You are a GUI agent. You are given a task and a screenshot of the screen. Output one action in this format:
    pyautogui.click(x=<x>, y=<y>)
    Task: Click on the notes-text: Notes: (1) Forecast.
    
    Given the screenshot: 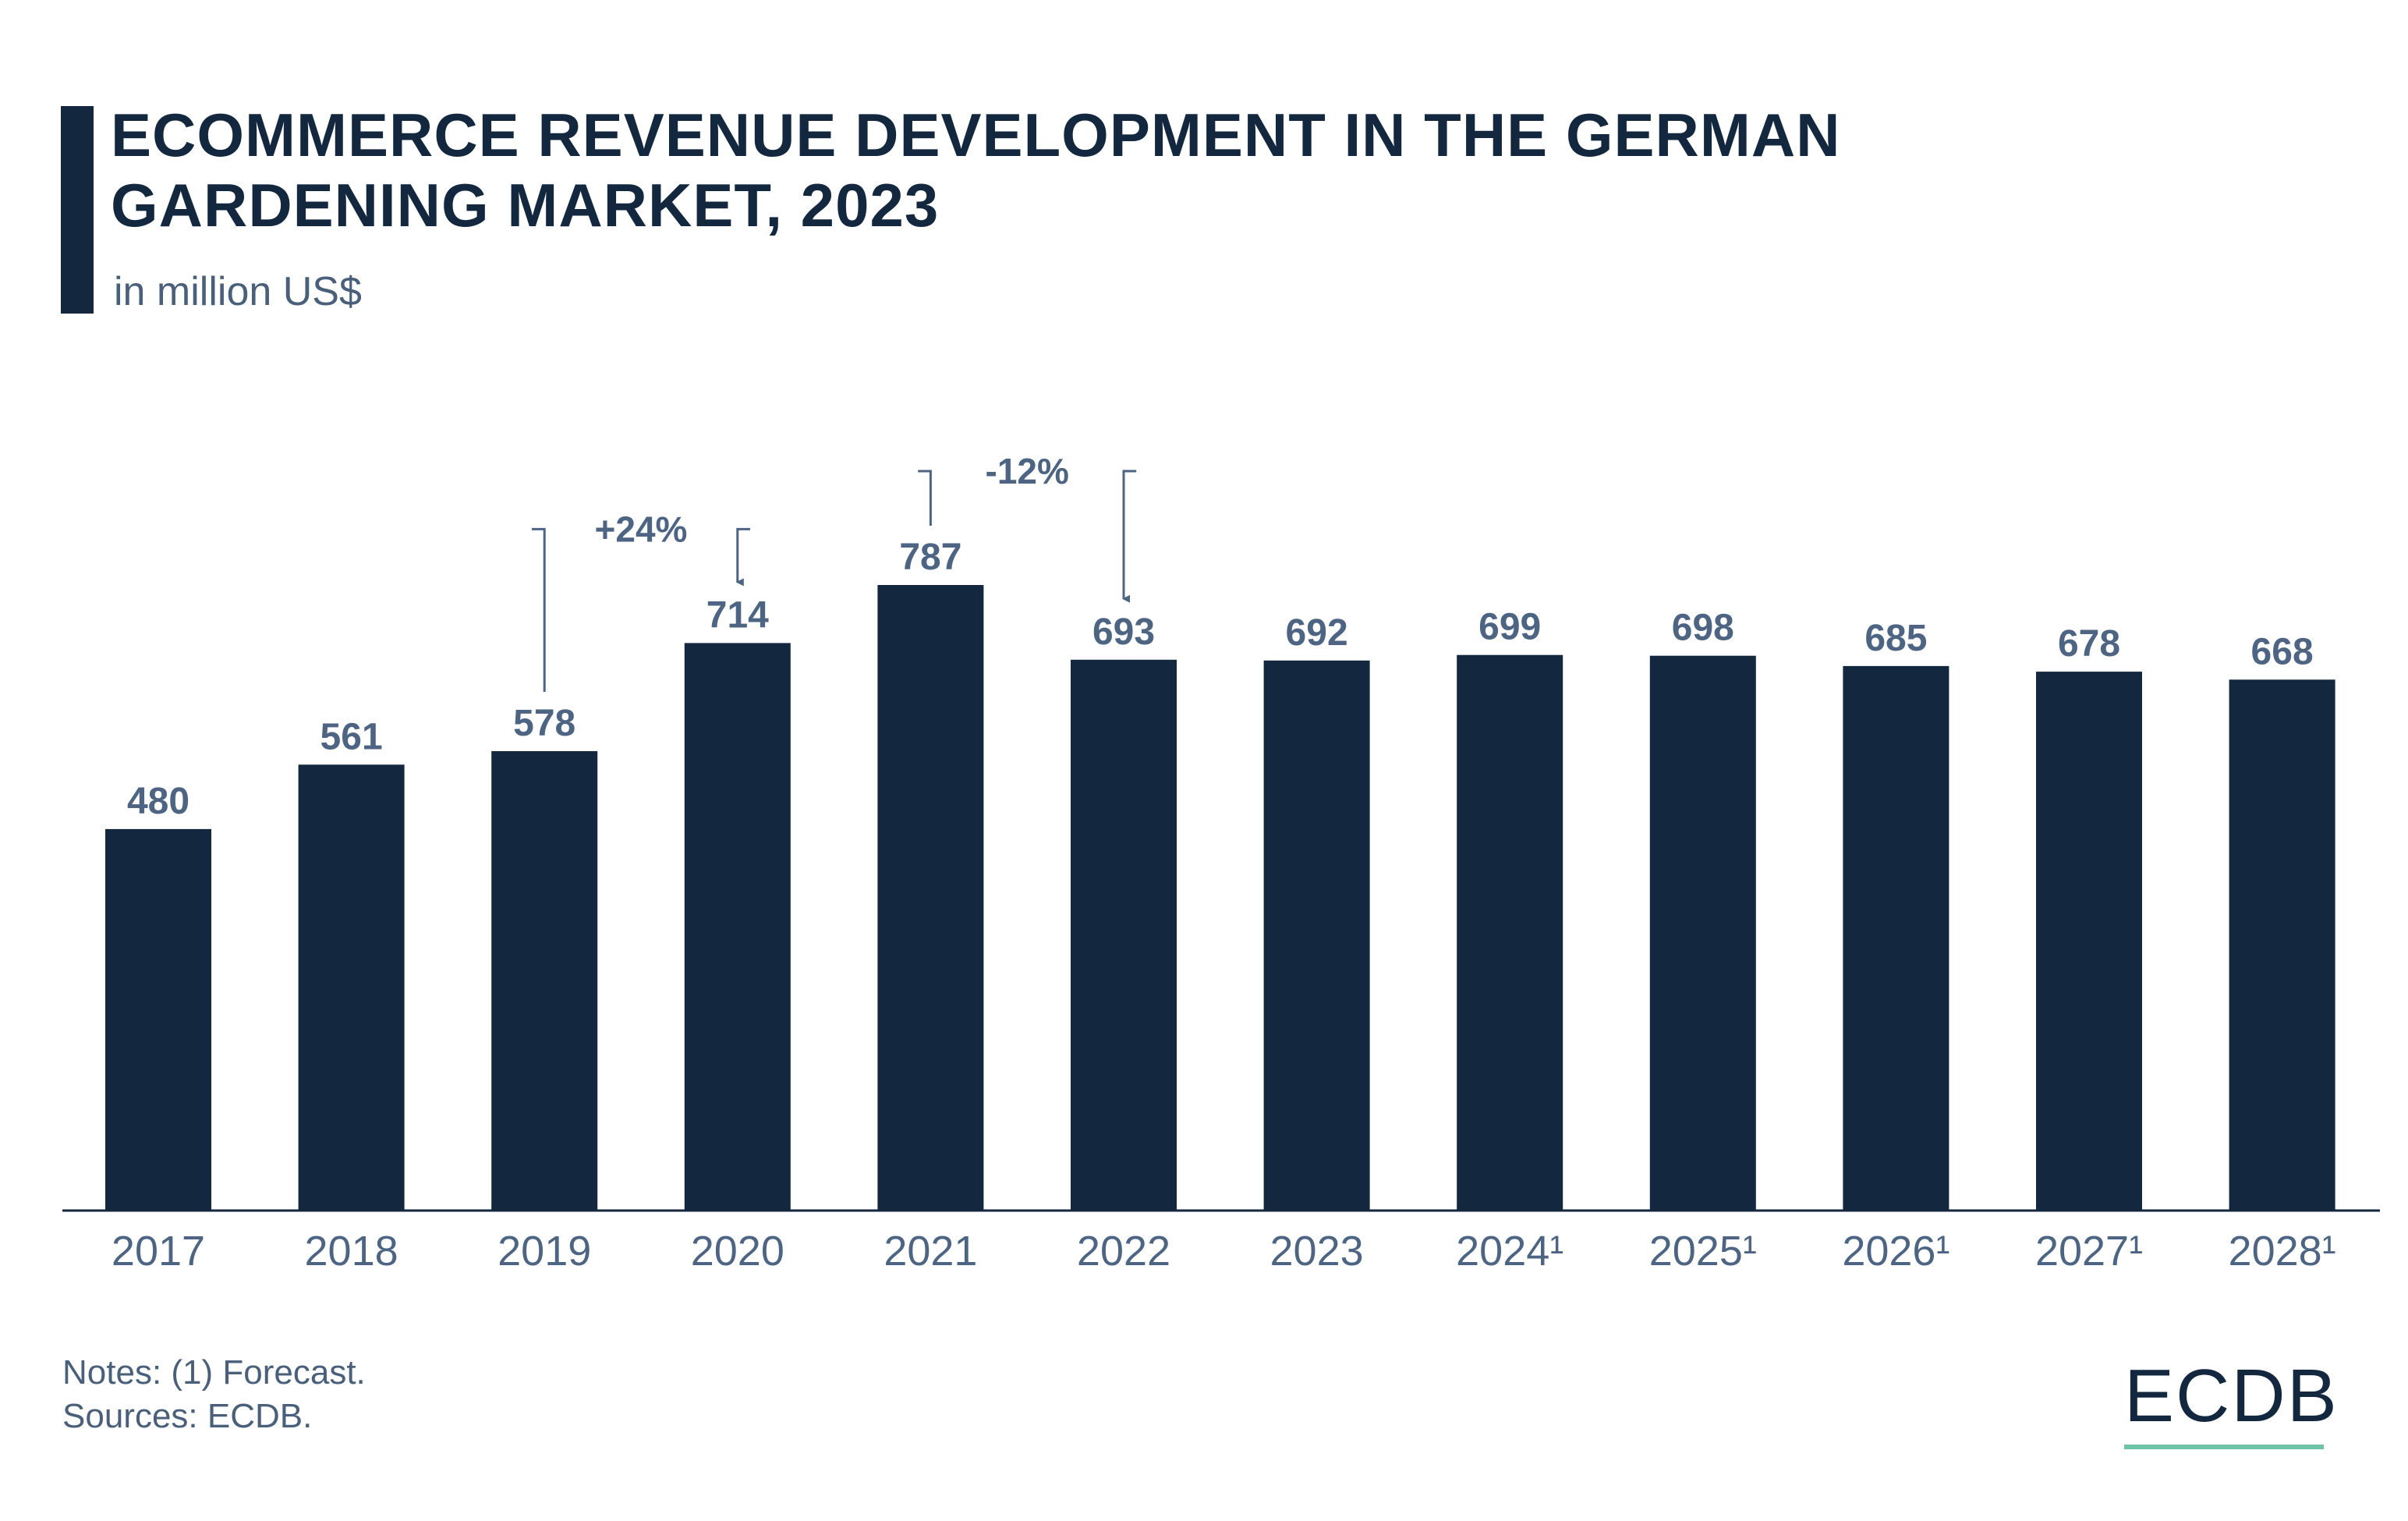 What is the action you would take?
    pyautogui.click(x=214, y=1373)
    